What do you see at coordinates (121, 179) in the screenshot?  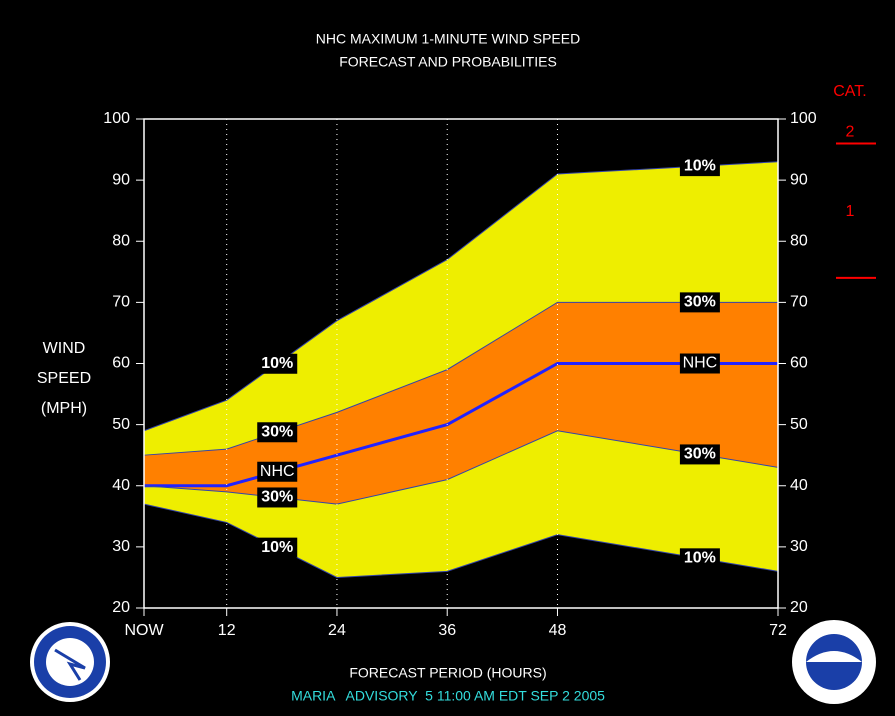 I see `y-tick-label: 90` at bounding box center [121, 179].